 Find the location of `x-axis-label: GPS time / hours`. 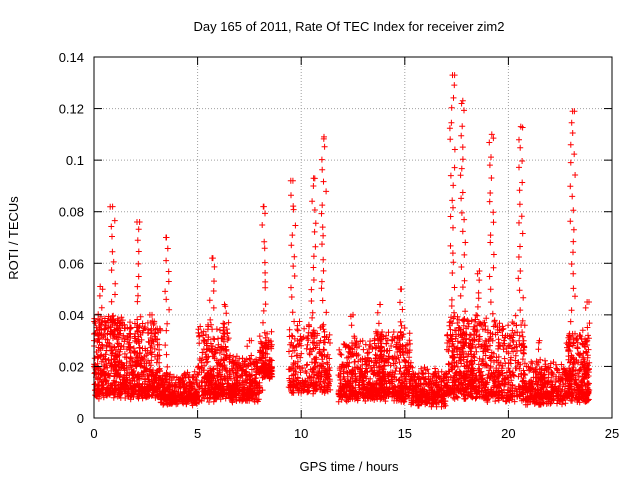

x-axis-label: GPS time / hours is located at coordinates (349, 466).